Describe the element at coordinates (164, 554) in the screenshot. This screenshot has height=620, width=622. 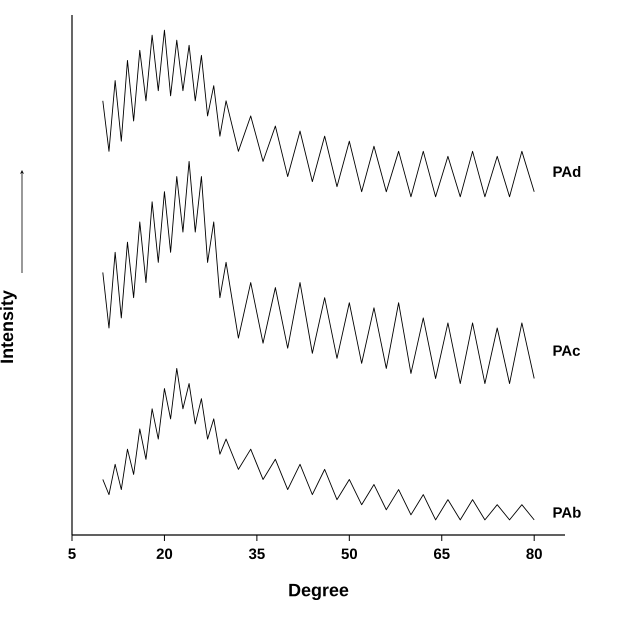
I see `x-tick-label: 20` at that location.